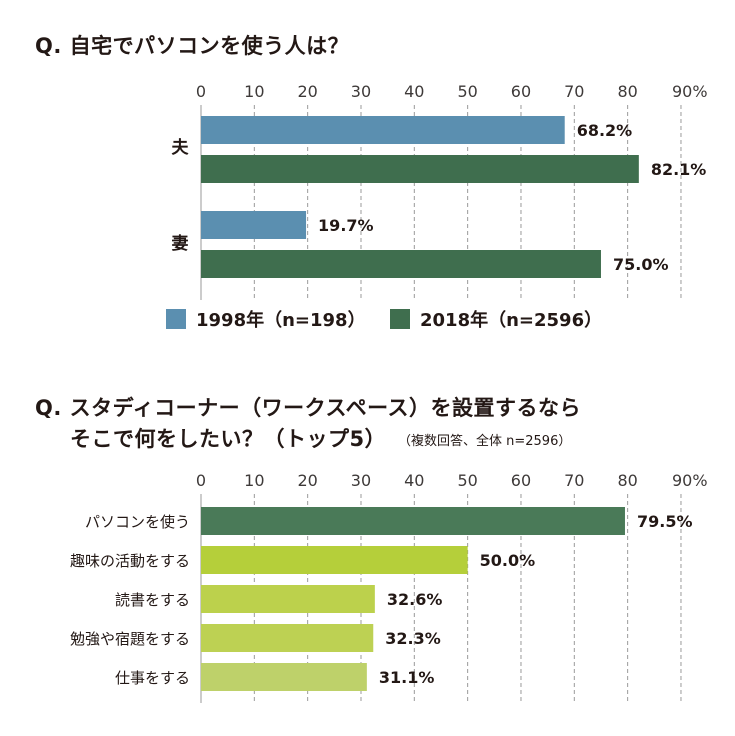 The image size is (735, 736). What do you see at coordinates (690, 91) in the screenshot?
I see `chart1-tick-label: 90%` at bounding box center [690, 91].